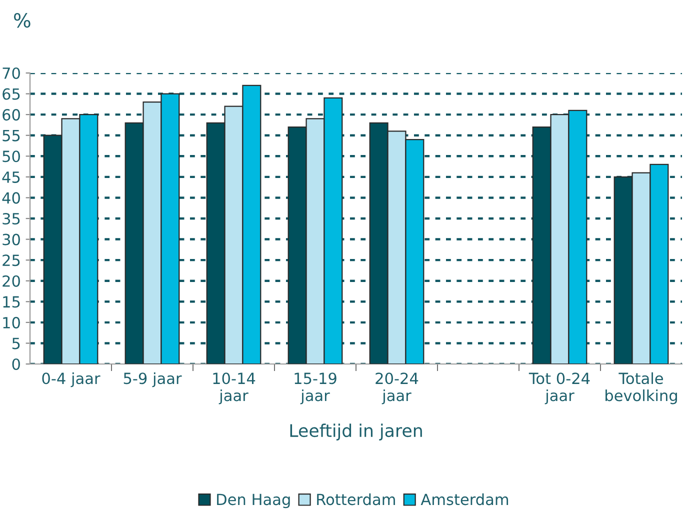 The height and width of the screenshot is (511, 684). I want to click on y-tick-label: 10, so click(11, 322).